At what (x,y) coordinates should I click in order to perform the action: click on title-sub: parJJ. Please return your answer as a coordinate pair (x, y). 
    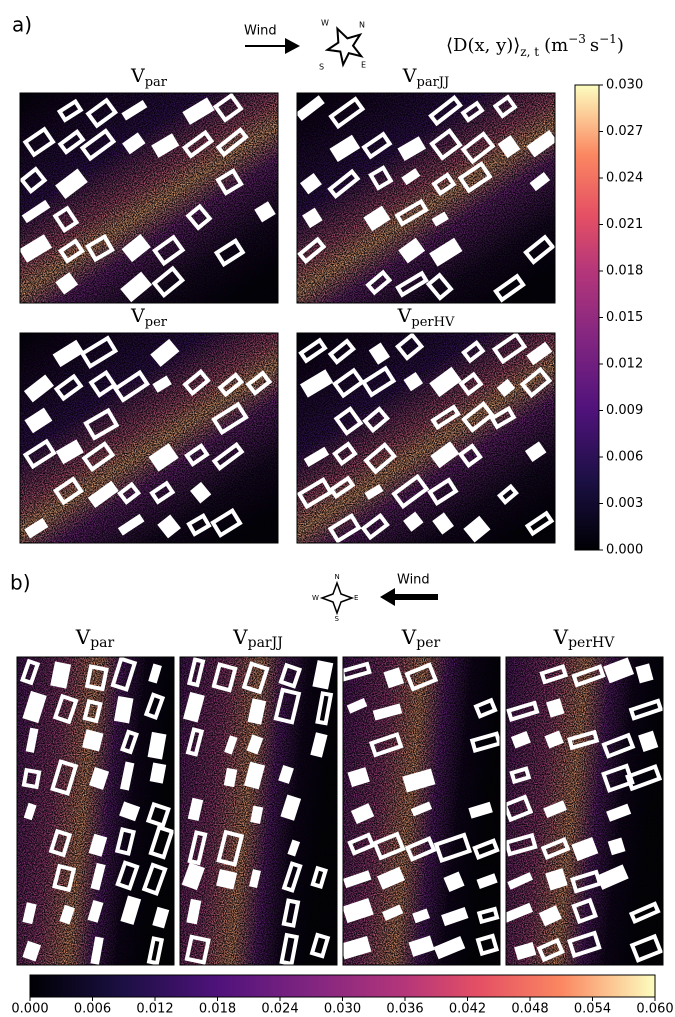
    Looking at the image, I should click on (265, 643).